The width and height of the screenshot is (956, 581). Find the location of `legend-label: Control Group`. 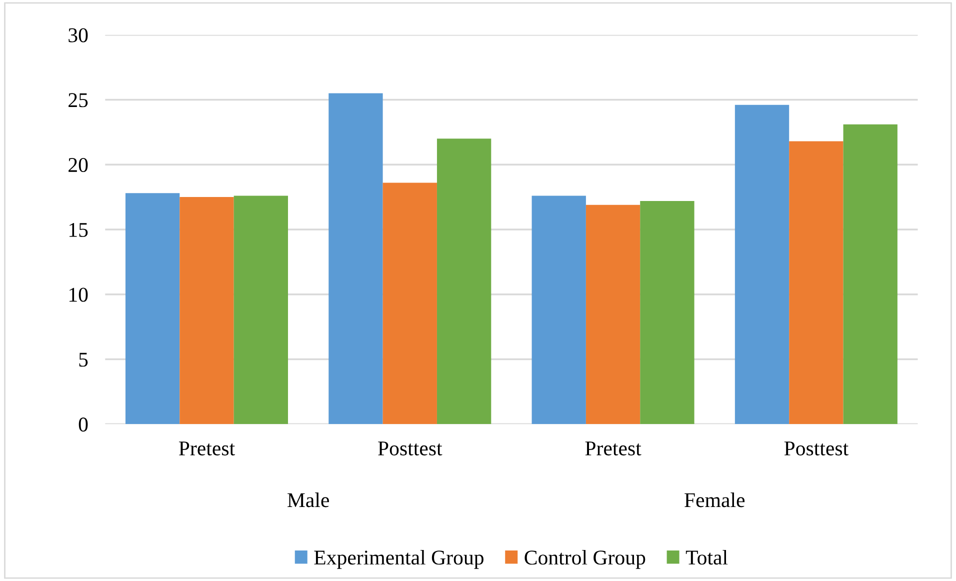

legend-label: Control Group is located at coordinates (585, 559).